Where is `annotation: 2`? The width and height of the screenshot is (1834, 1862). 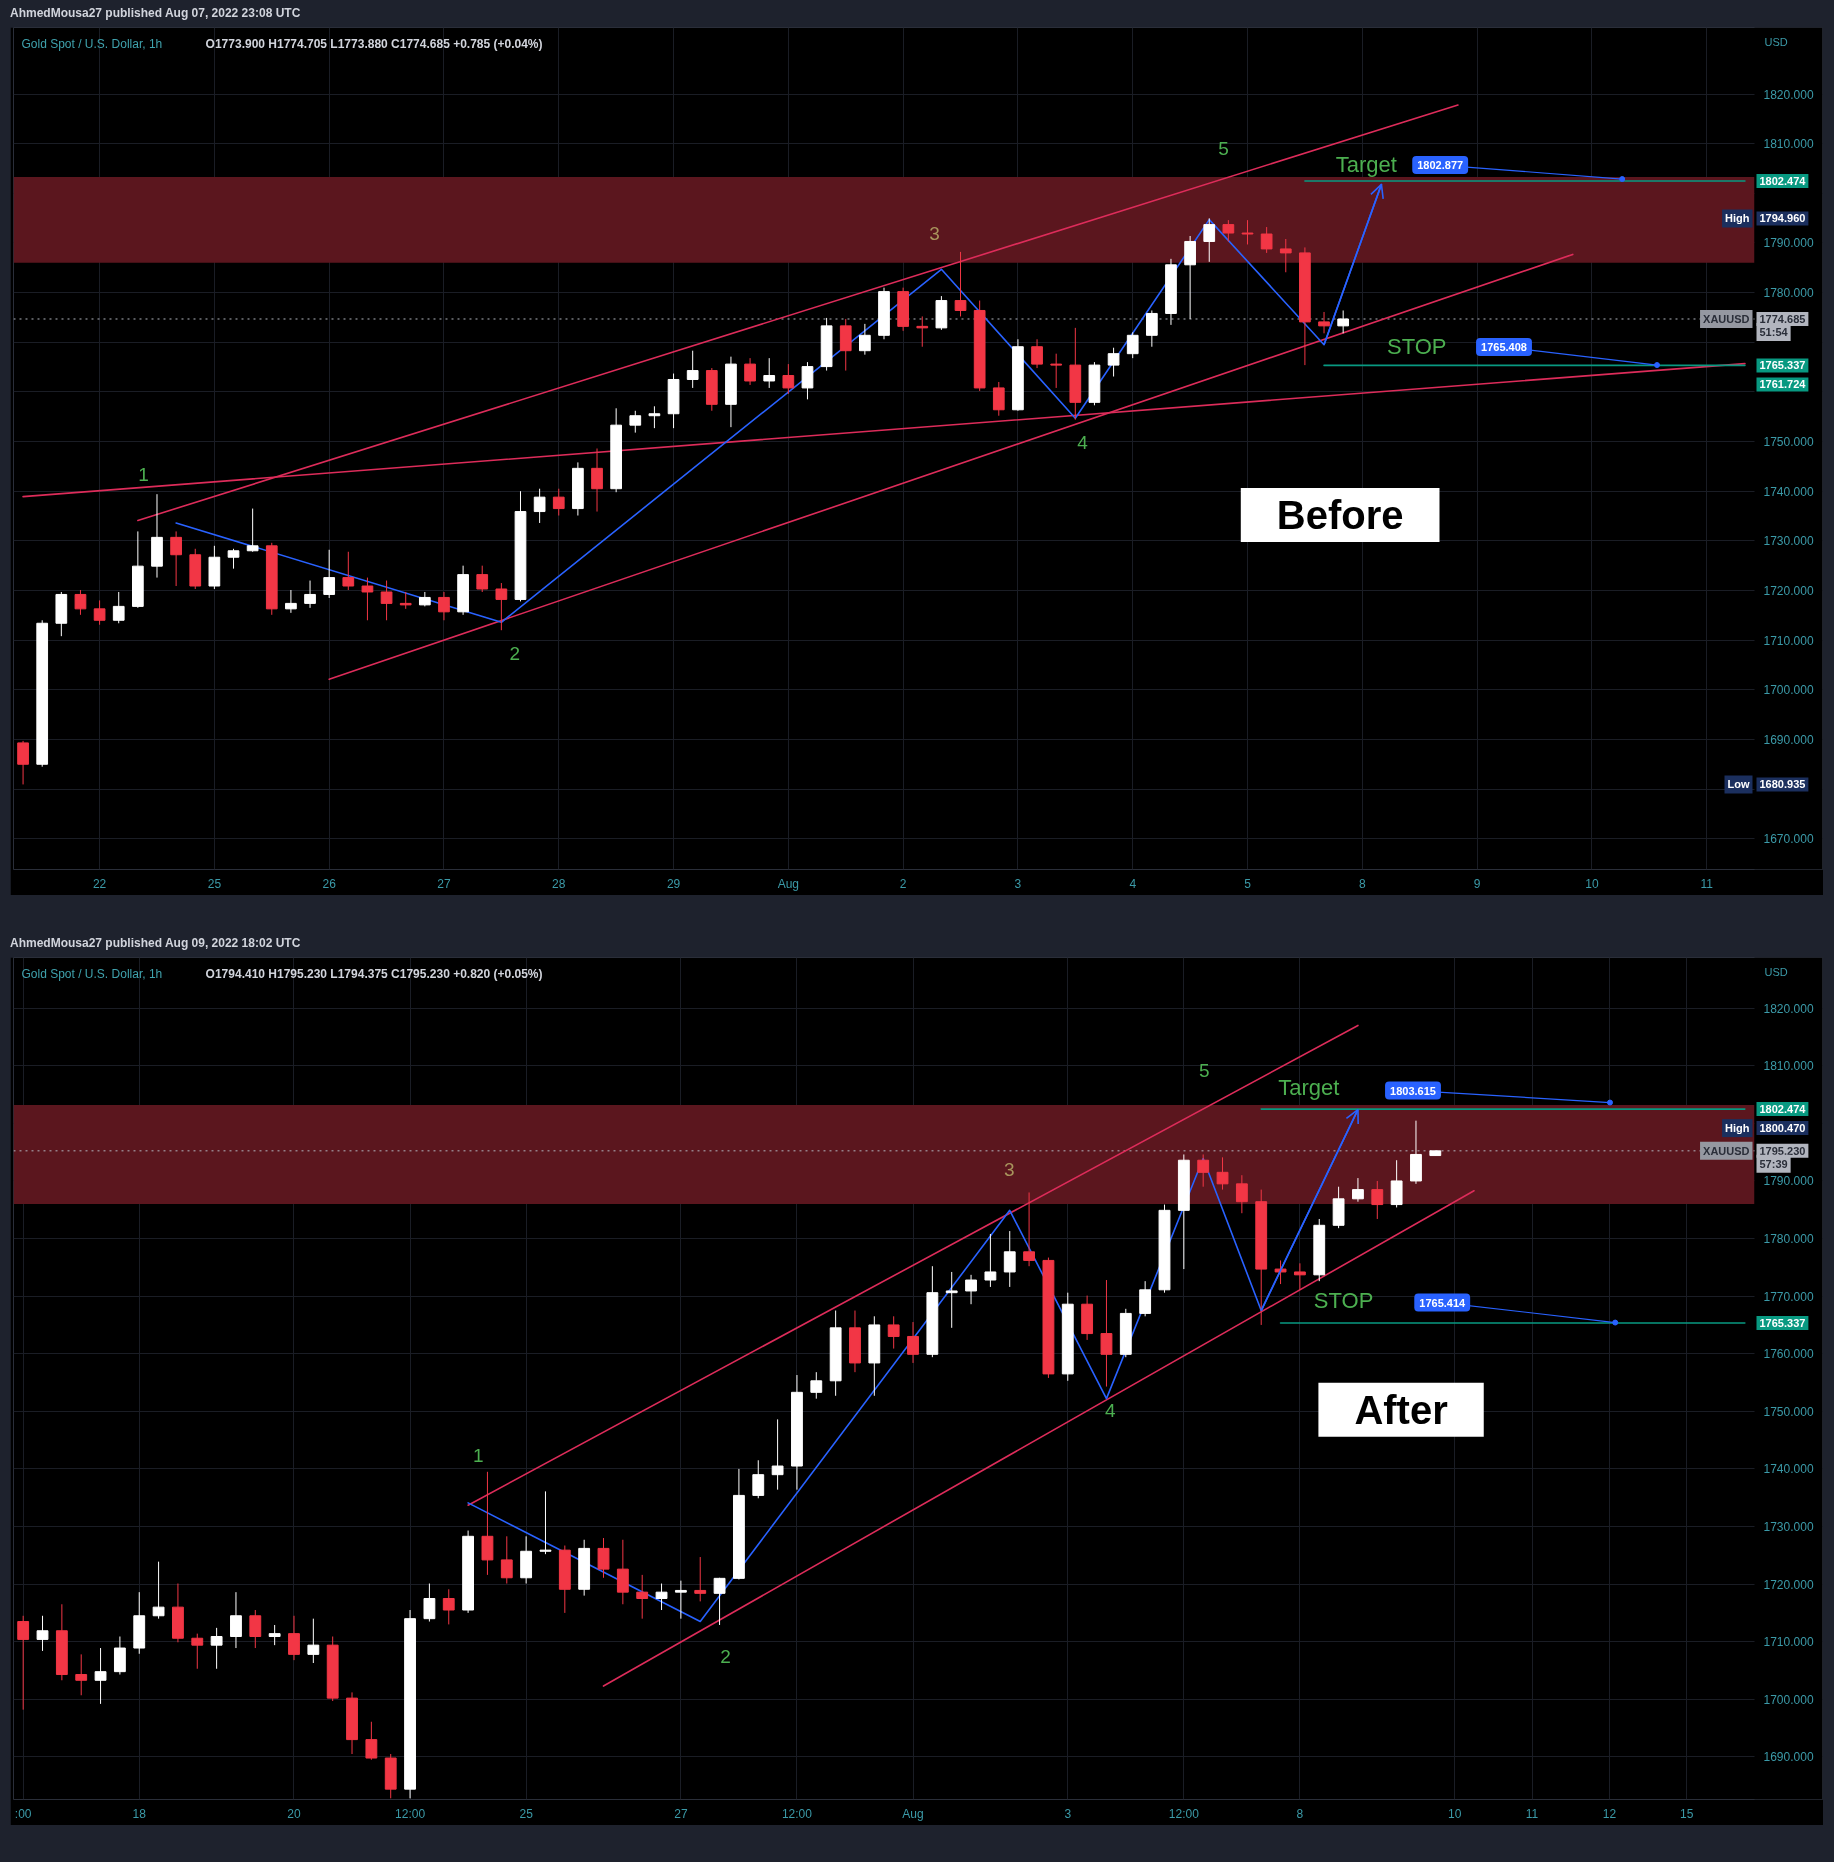
annotation: 2 is located at coordinates (515, 654).